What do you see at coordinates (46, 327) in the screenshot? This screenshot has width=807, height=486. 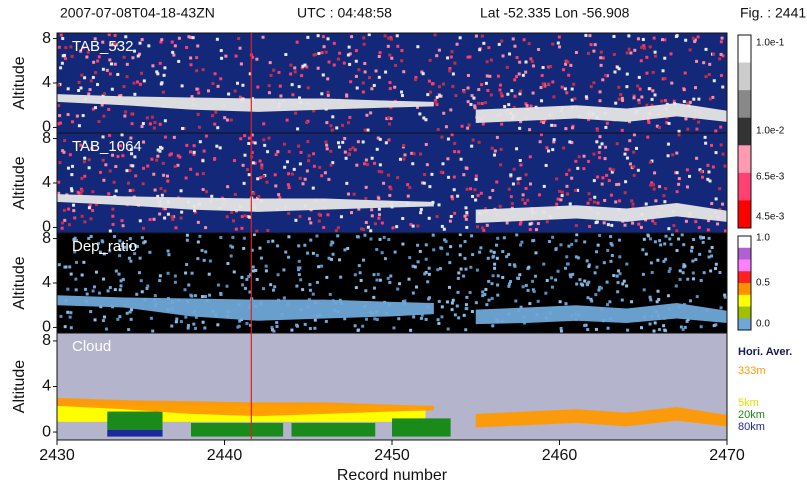 I see `y-tick-label: 0` at bounding box center [46, 327].